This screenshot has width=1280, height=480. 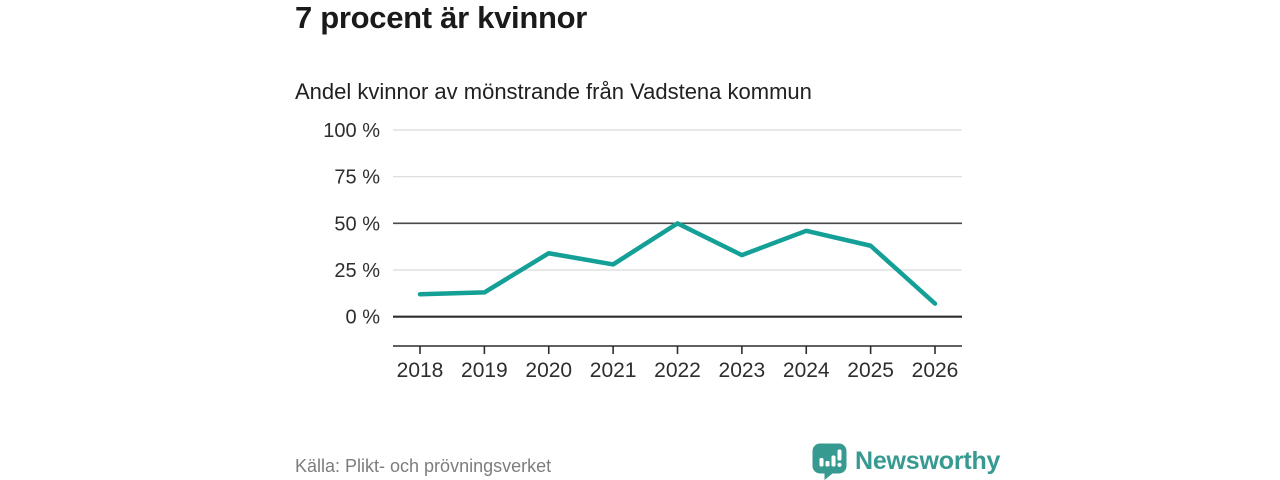 I want to click on x-tick-label: 2020, so click(x=548, y=370).